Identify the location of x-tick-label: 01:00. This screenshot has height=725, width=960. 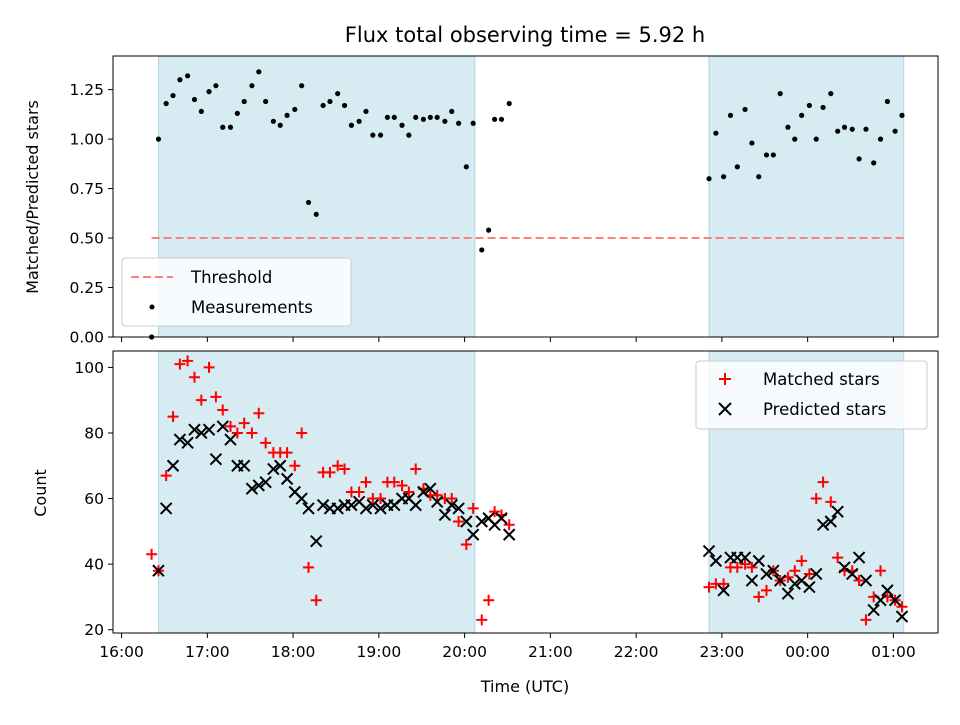
(893, 652).